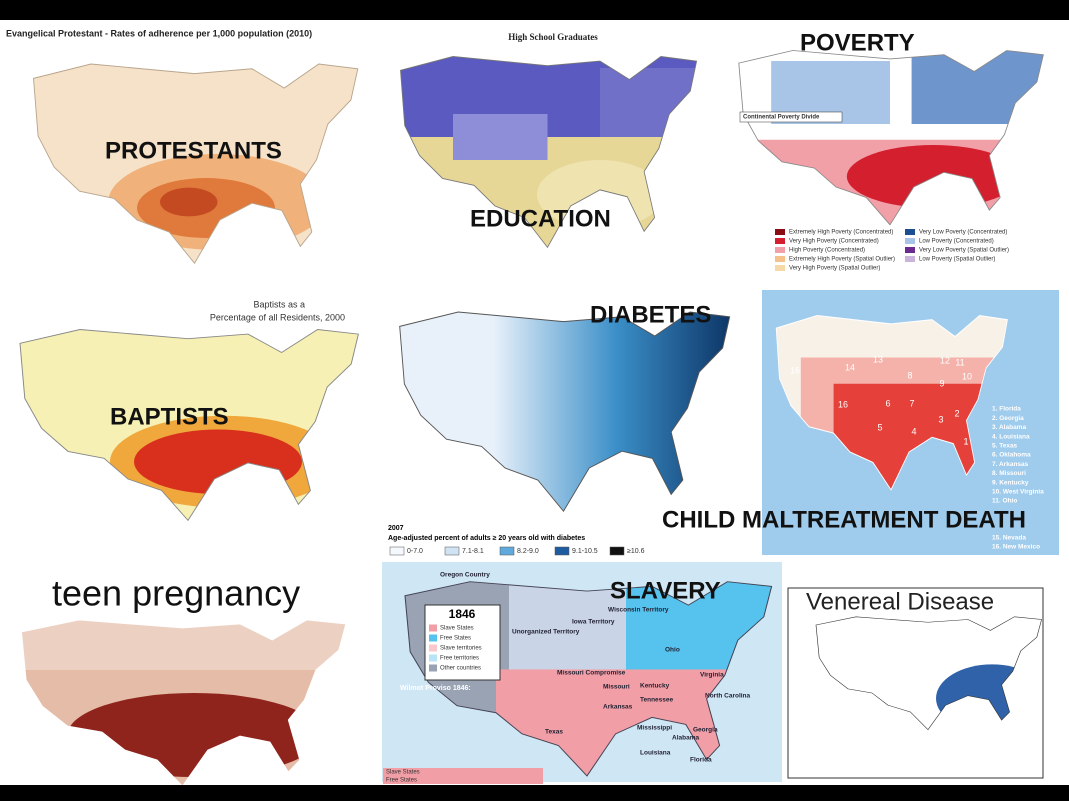 This screenshot has height=801, width=1069. I want to click on ranking-item: 6. Oklahoma, so click(1011, 455).